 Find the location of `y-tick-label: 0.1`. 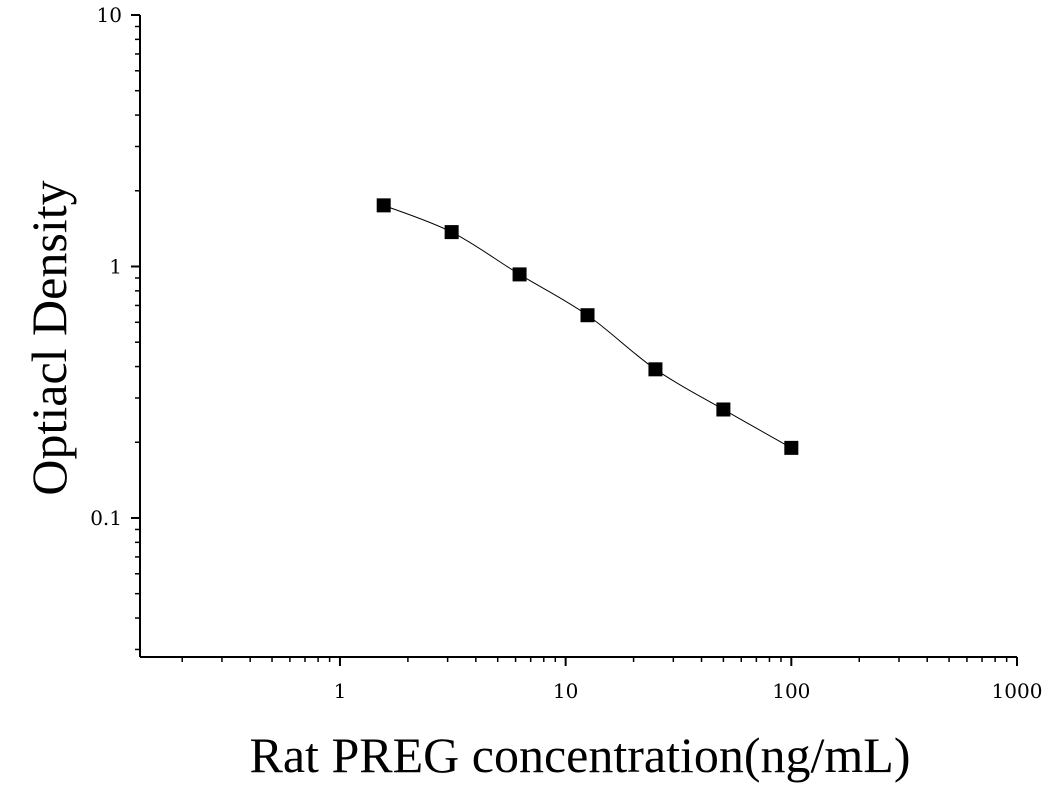

y-tick-label: 0.1 is located at coordinates (106, 518).